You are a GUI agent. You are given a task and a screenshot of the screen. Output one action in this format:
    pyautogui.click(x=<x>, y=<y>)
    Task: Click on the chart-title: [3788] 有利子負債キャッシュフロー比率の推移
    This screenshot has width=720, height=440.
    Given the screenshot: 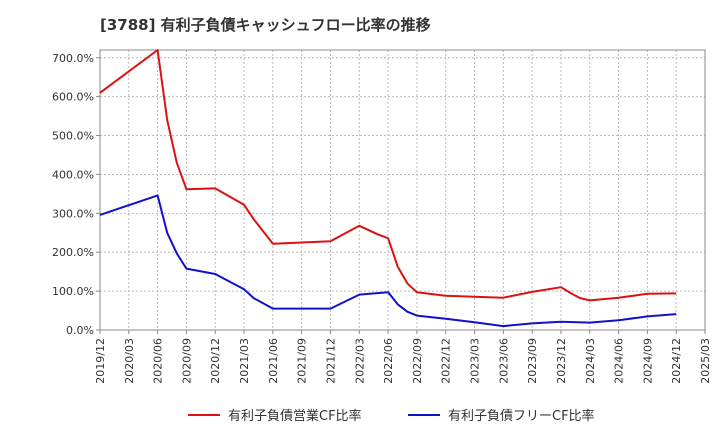 What is the action you would take?
    pyautogui.click(x=265, y=25)
    